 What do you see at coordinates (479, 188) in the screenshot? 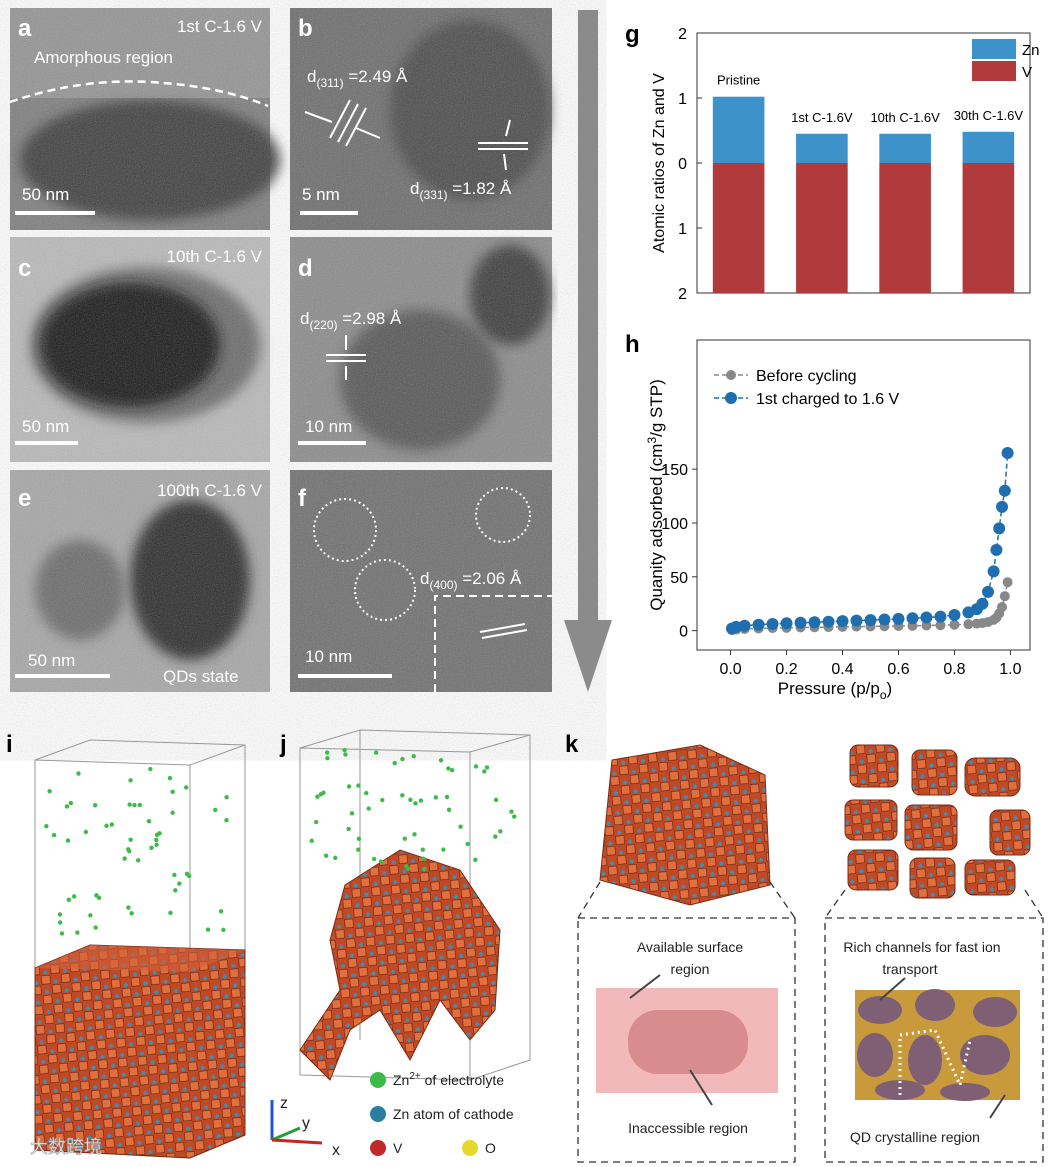
I see `spacing: =1.82 Å` at bounding box center [479, 188].